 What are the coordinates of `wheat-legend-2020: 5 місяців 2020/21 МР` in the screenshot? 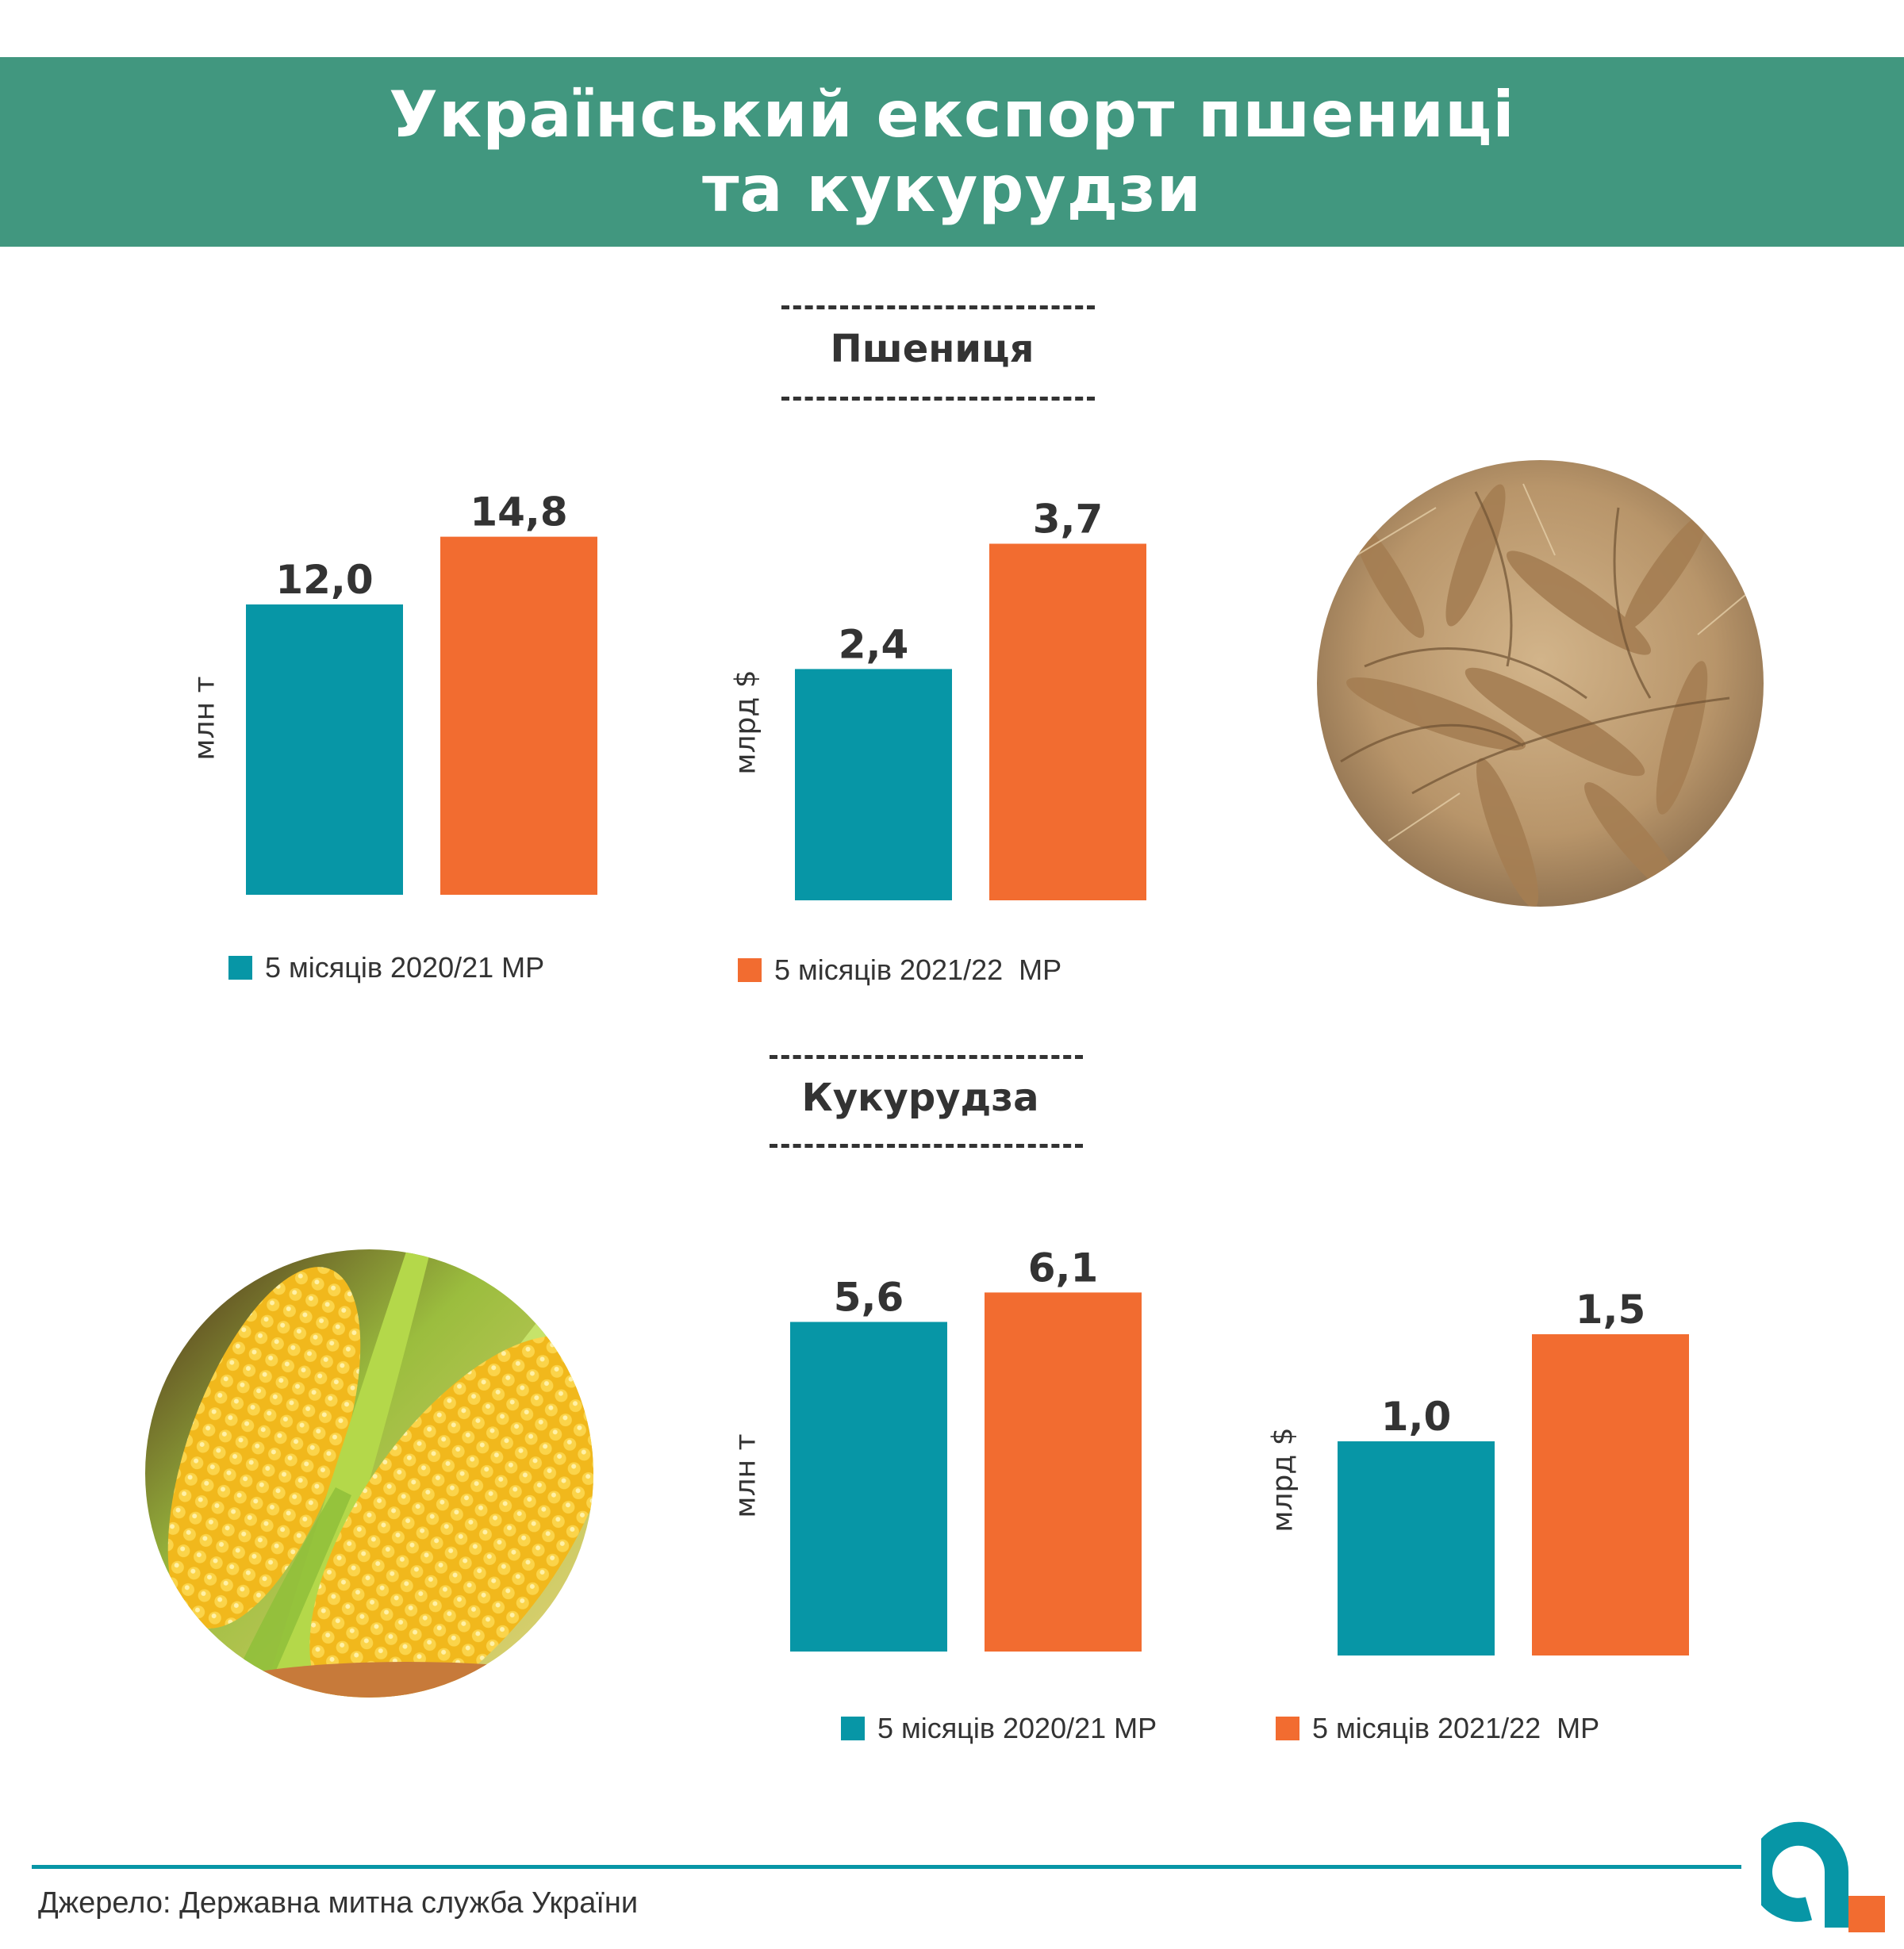 It's located at (386, 967).